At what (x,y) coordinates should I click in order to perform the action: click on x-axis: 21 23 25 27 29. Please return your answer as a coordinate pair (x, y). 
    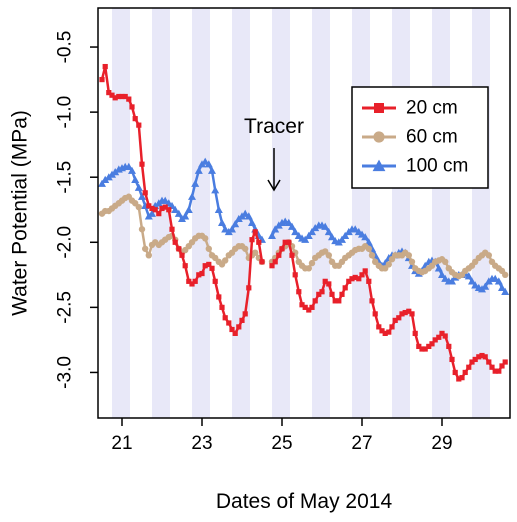
    Looking at the image, I should click on (282, 436).